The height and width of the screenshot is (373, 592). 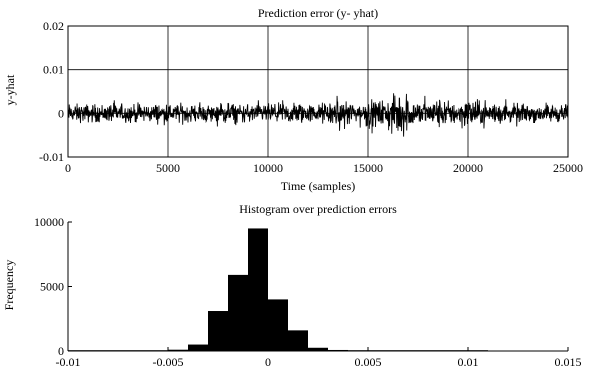 I want to click on y-tick-label: 0.01, so click(x=53, y=70).